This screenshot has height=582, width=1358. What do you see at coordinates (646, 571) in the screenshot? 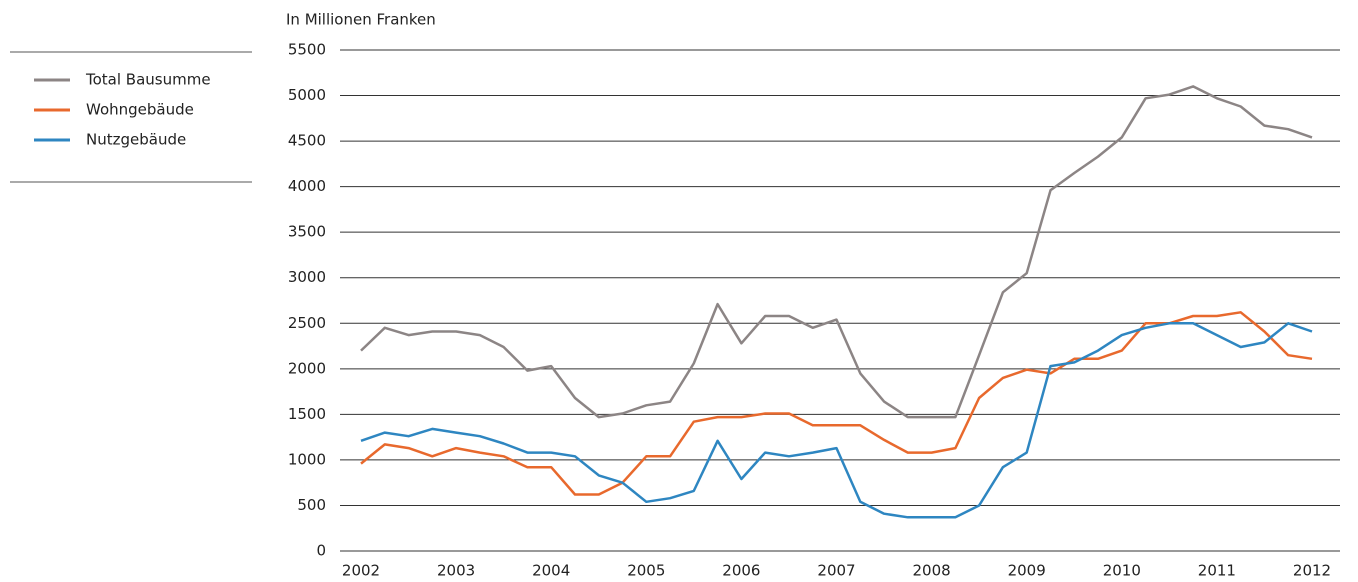
I see `x-tick-label: 2005` at bounding box center [646, 571].